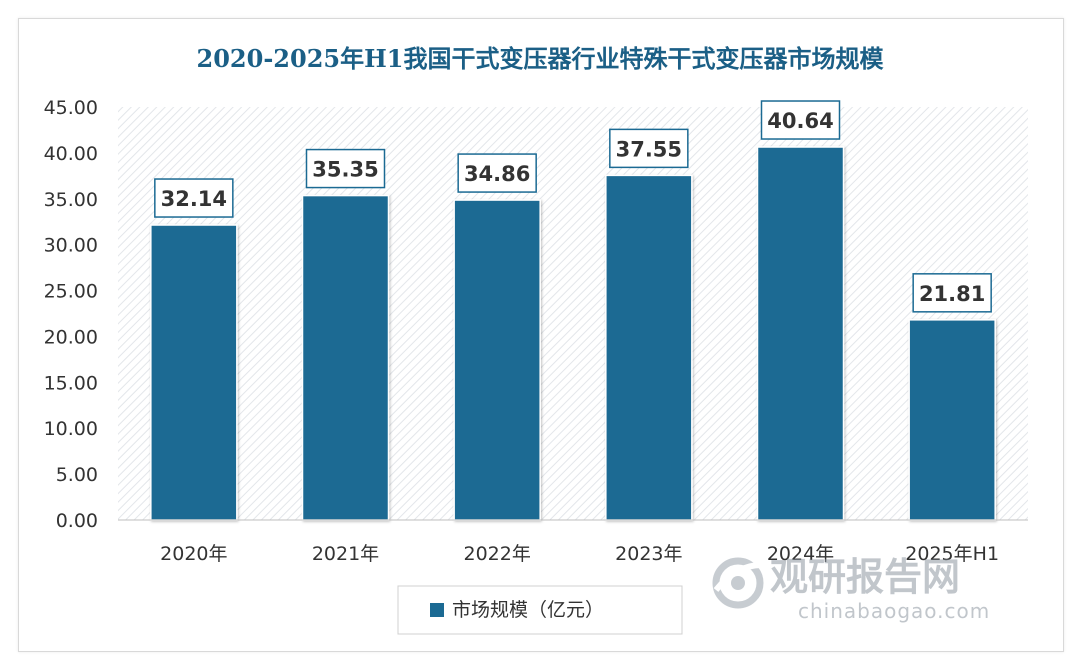 The width and height of the screenshot is (1080, 667). What do you see at coordinates (71, 429) in the screenshot?
I see `y-tick-label: 10.00` at bounding box center [71, 429].